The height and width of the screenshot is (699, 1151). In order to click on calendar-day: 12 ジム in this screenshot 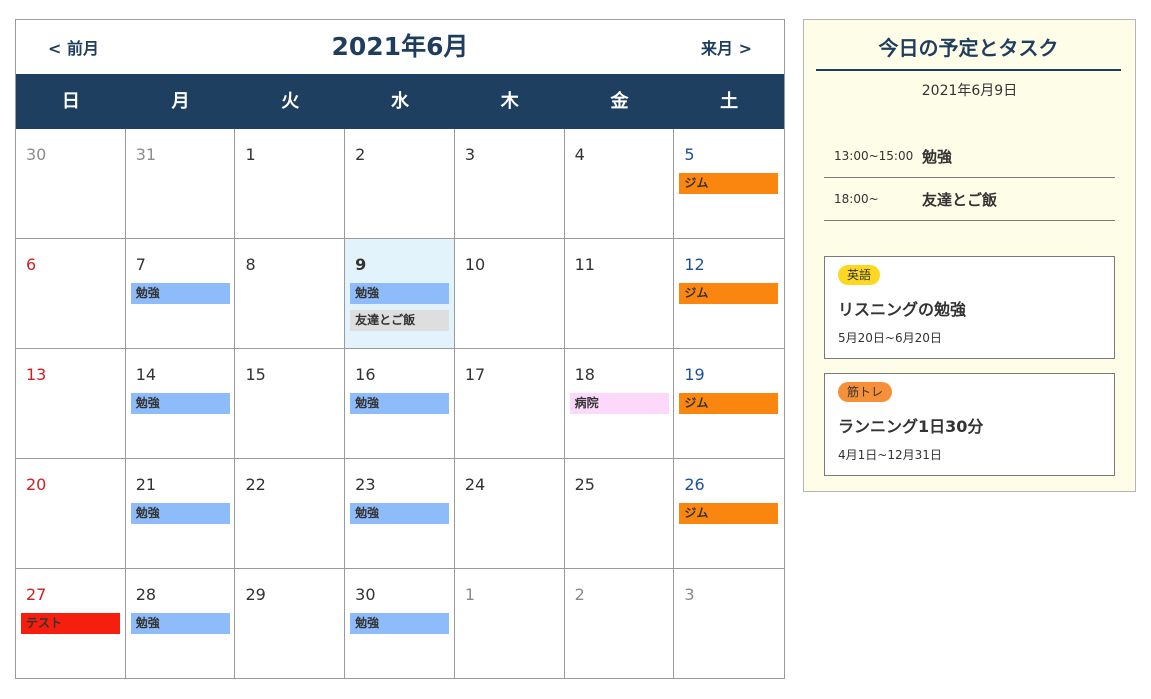, I will do `click(729, 294)`.